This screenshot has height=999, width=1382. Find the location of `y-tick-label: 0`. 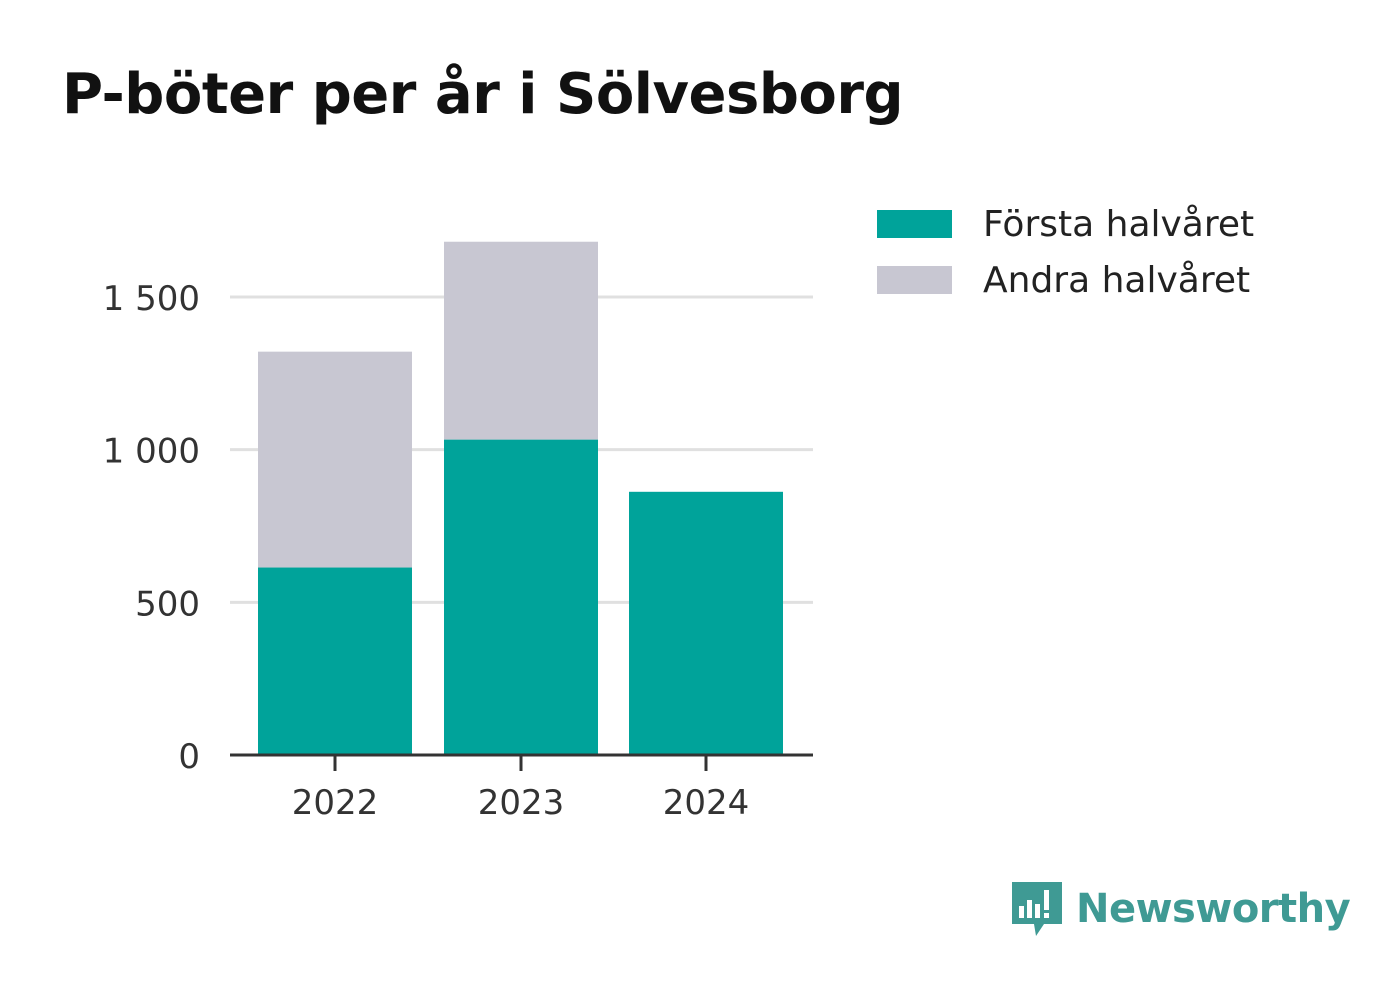

y-tick-label: 0 is located at coordinates (189, 757).